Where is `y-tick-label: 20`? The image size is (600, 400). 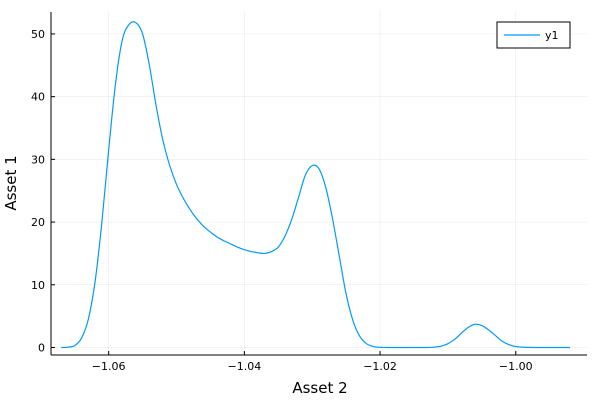 y-tick-label: 20 is located at coordinates (38, 222).